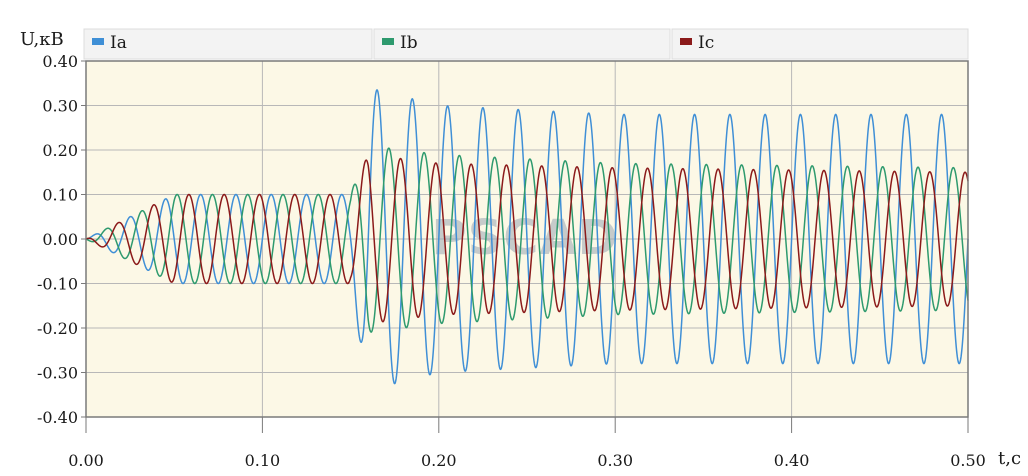 The width and height of the screenshot is (1028, 476). What do you see at coordinates (792, 460) in the screenshot?
I see `x-tick-label: 0.40` at bounding box center [792, 460].